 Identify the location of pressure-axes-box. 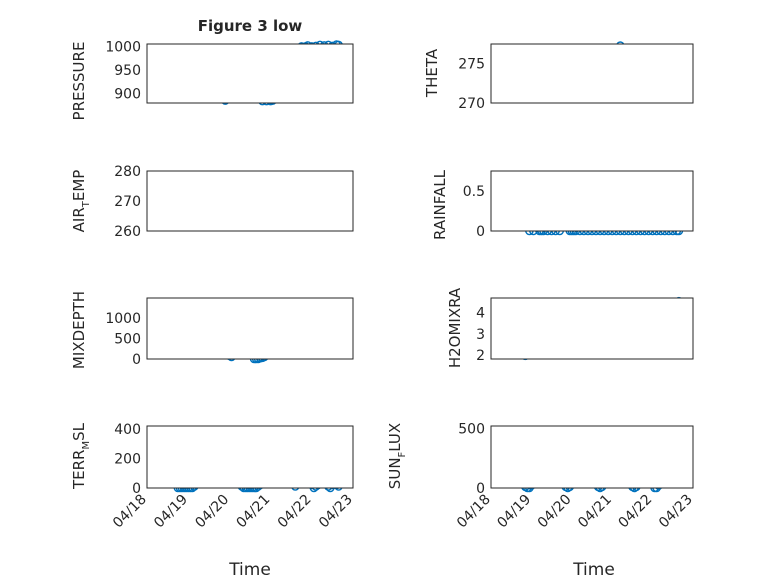
(250, 73).